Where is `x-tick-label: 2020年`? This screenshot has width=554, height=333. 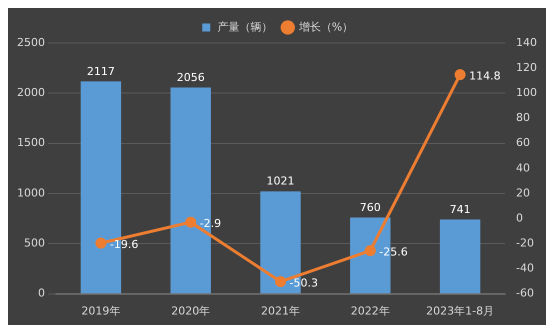
x-tick-label: 2020年 is located at coordinates (190, 311).